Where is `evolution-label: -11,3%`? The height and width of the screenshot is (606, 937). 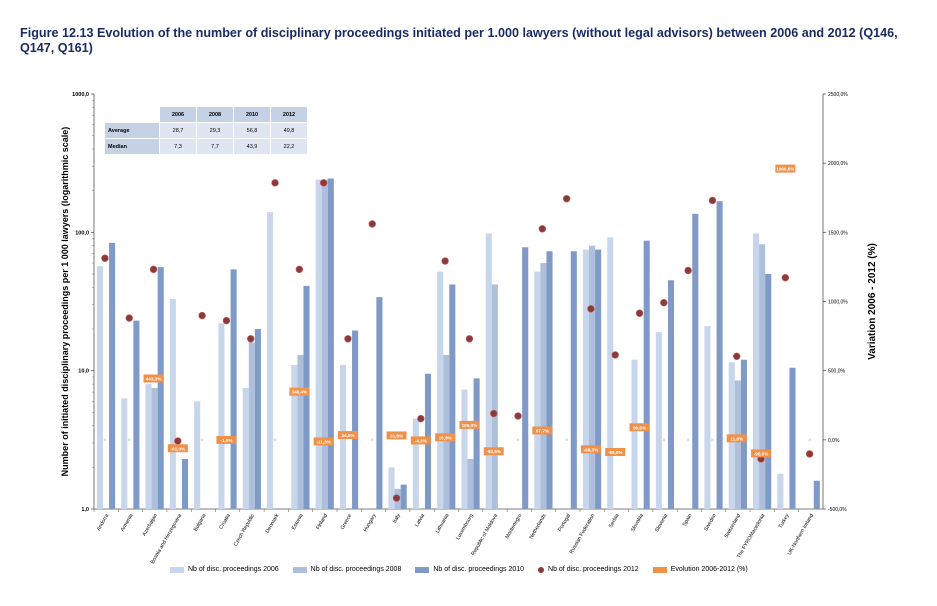 evolution-label: -11,3% is located at coordinates (323, 441).